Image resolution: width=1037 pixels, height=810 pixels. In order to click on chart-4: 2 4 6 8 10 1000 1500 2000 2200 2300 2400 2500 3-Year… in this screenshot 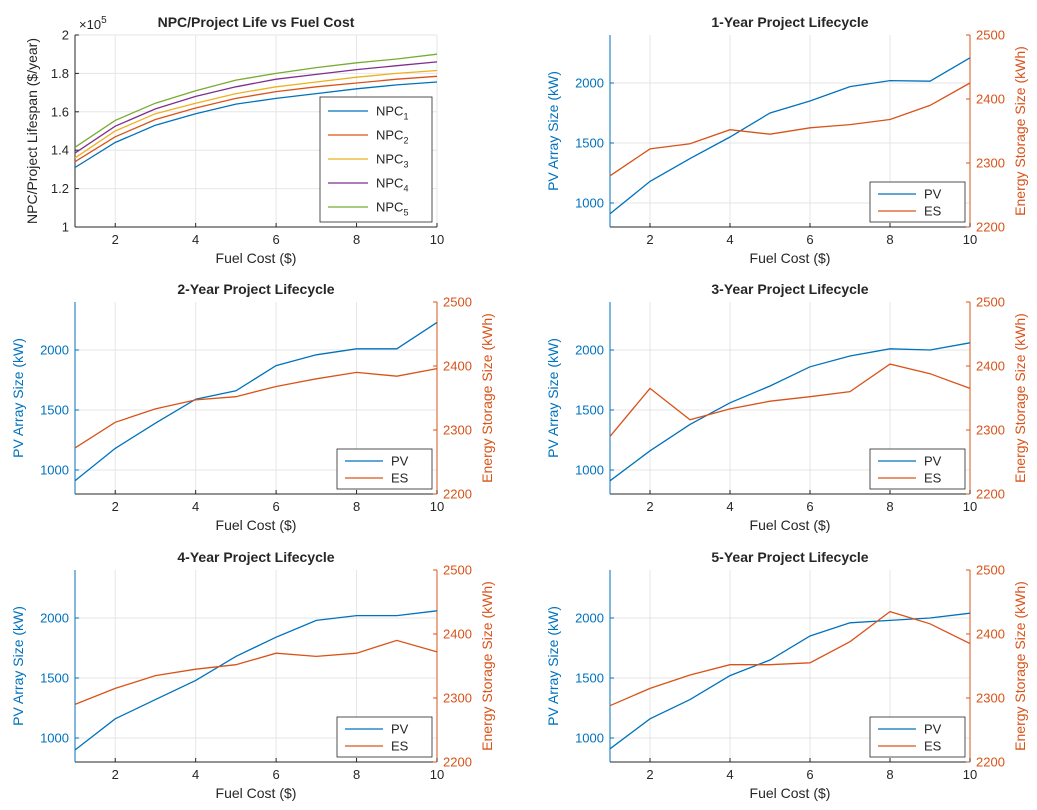, I will do `click(786, 407)`.